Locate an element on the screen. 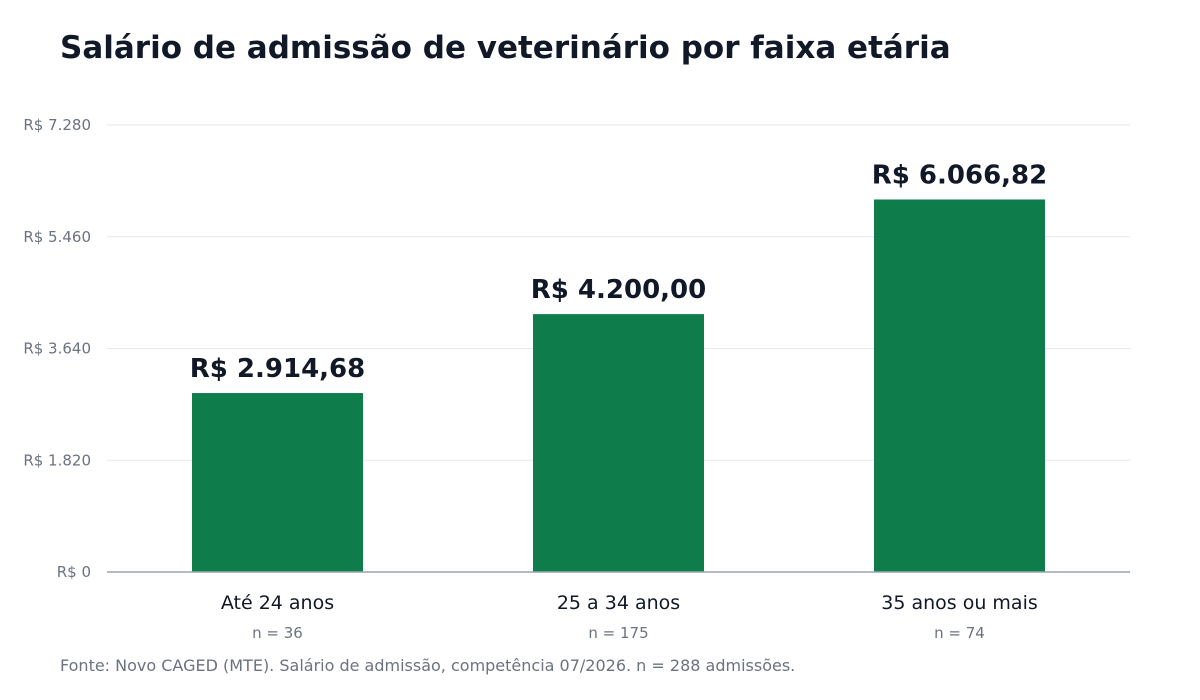  y-axis-ticks: R$ 0 R$ 1.820 R$ 3.640 R$ 5.460 R$ 7.280 is located at coordinates (57, 348).